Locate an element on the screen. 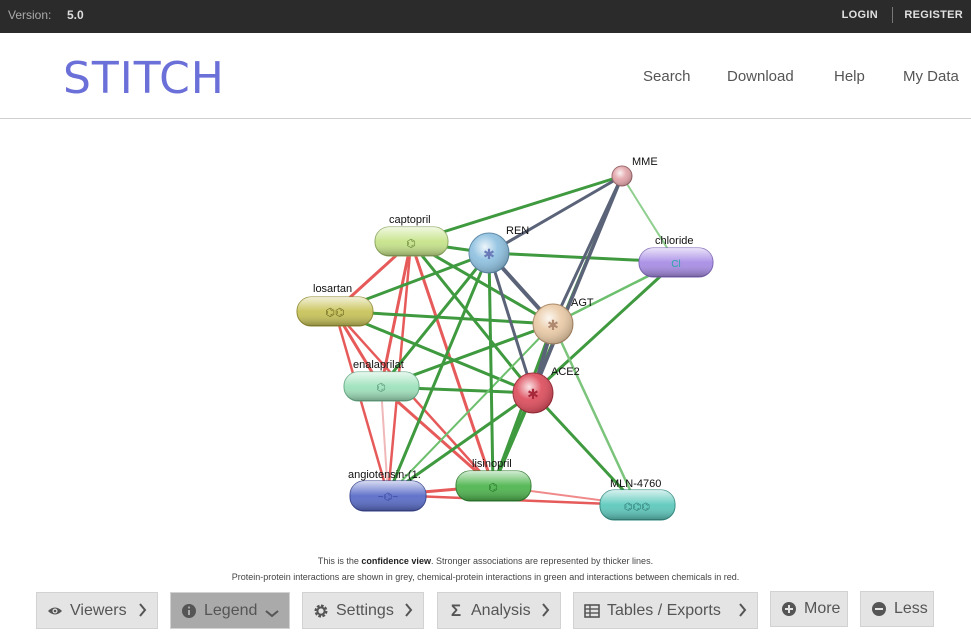 This screenshot has width=971, height=637. node-label-enalaprilat: enalaprilat is located at coordinates (378, 365).